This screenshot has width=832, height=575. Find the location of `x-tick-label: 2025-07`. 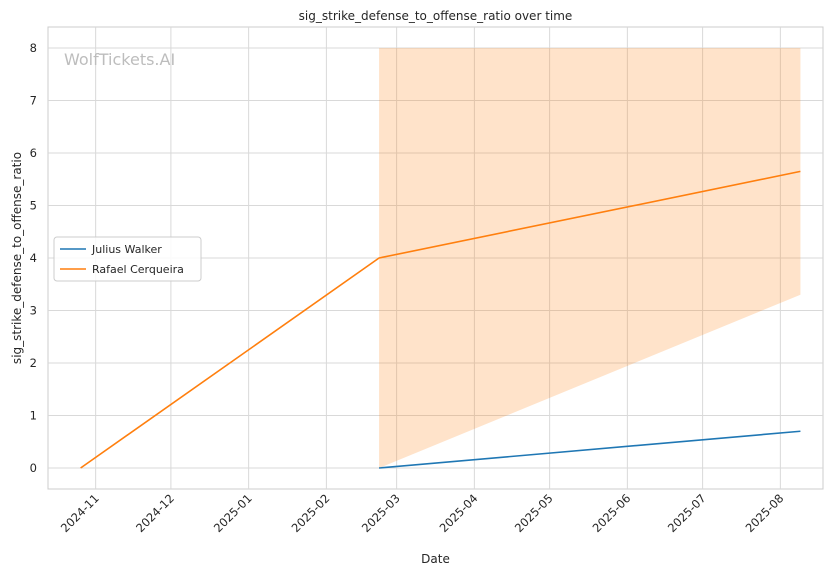

x-tick-label: 2025-07 is located at coordinates (687, 513).